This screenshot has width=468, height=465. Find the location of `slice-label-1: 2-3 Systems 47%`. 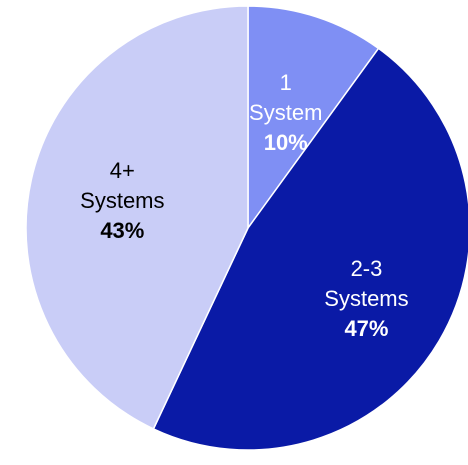

slice-label-1: 2-3 Systems 47% is located at coordinates (366, 298).